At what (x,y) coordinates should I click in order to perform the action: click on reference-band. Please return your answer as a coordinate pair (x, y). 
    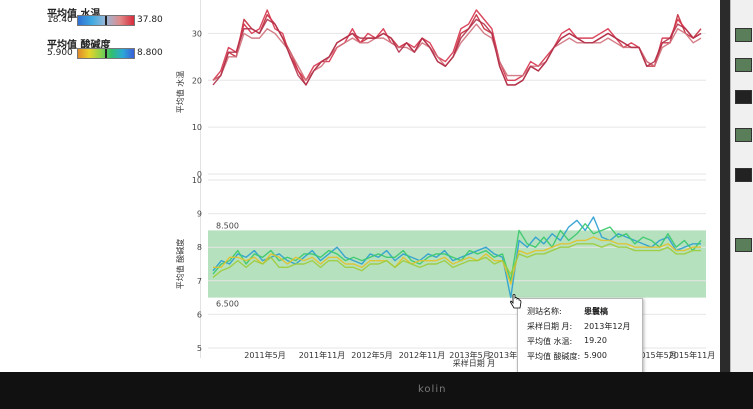
    Looking at the image, I should click on (457, 264).